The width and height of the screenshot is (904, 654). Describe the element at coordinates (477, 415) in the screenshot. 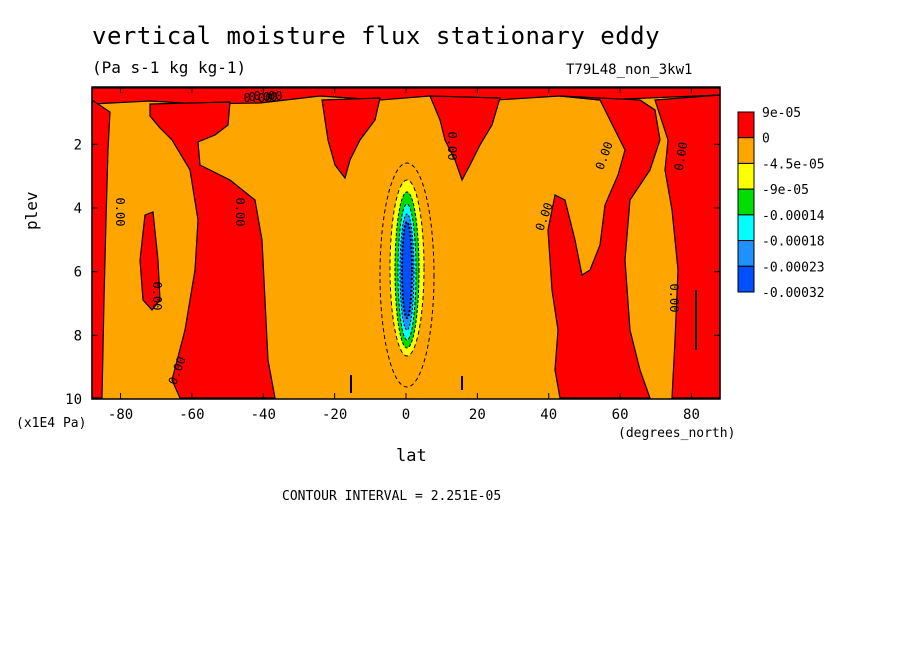

I see `x-tick-label: 20` at that location.